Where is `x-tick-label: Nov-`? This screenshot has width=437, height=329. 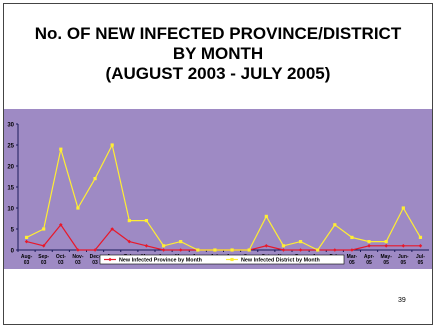 x-tick-label: Nov- is located at coordinates (77, 257).